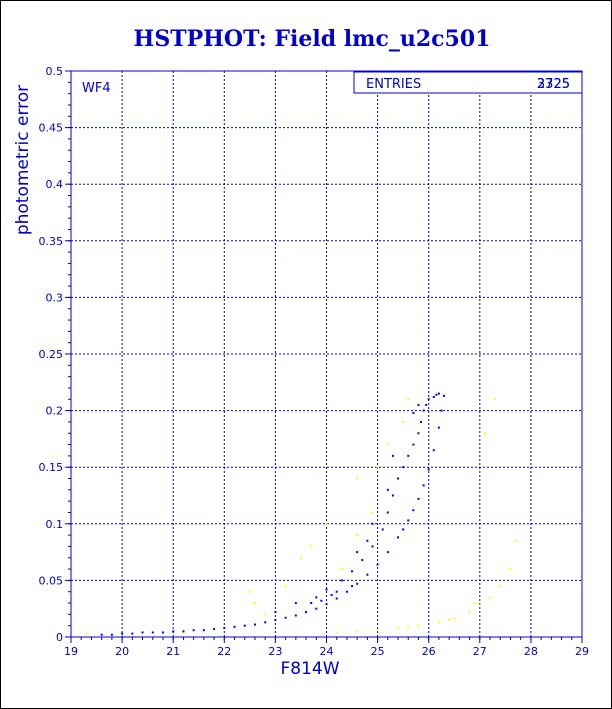  Describe the element at coordinates (55, 297) in the screenshot. I see `y-tick-label: 0.3` at that location.